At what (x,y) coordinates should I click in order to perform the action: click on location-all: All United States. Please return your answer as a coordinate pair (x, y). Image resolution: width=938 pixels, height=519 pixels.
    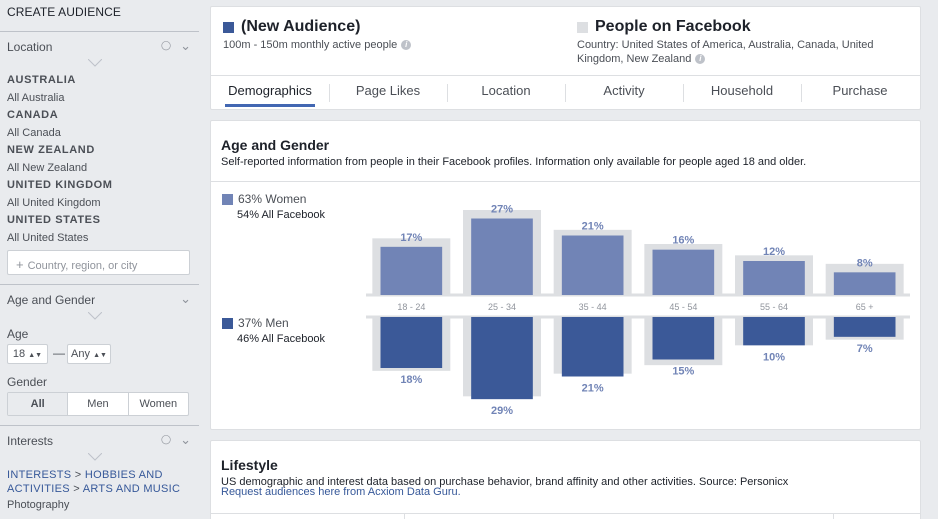
    Looking at the image, I should click on (48, 238).